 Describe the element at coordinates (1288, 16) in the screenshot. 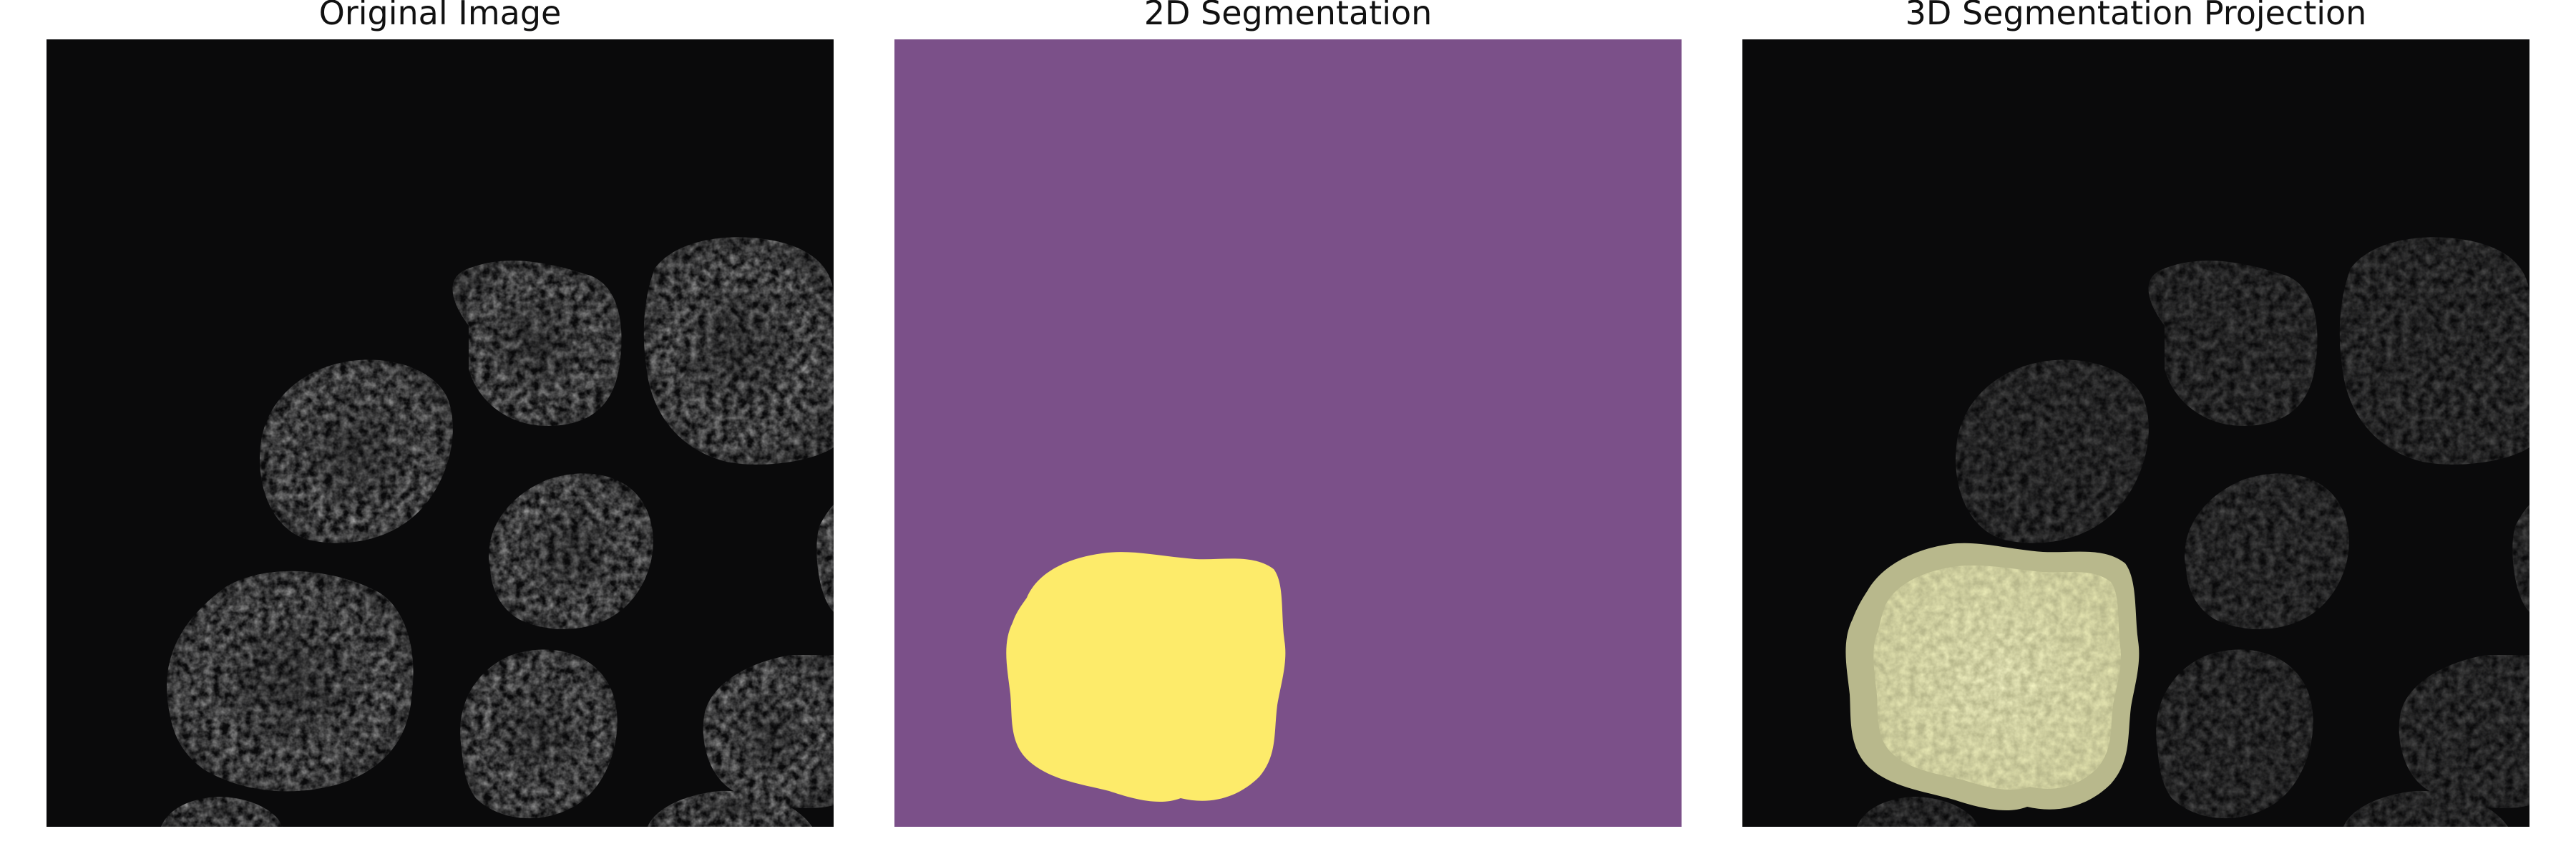

I see `segmentation-2d-title: 2D Segmentation` at that location.